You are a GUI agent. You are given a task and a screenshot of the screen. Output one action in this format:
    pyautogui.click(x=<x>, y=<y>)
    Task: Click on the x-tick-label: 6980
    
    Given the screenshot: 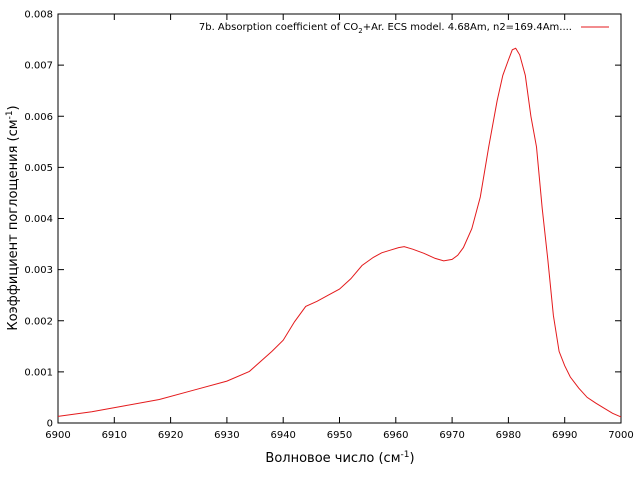 What is the action you would take?
    pyautogui.click(x=508, y=435)
    